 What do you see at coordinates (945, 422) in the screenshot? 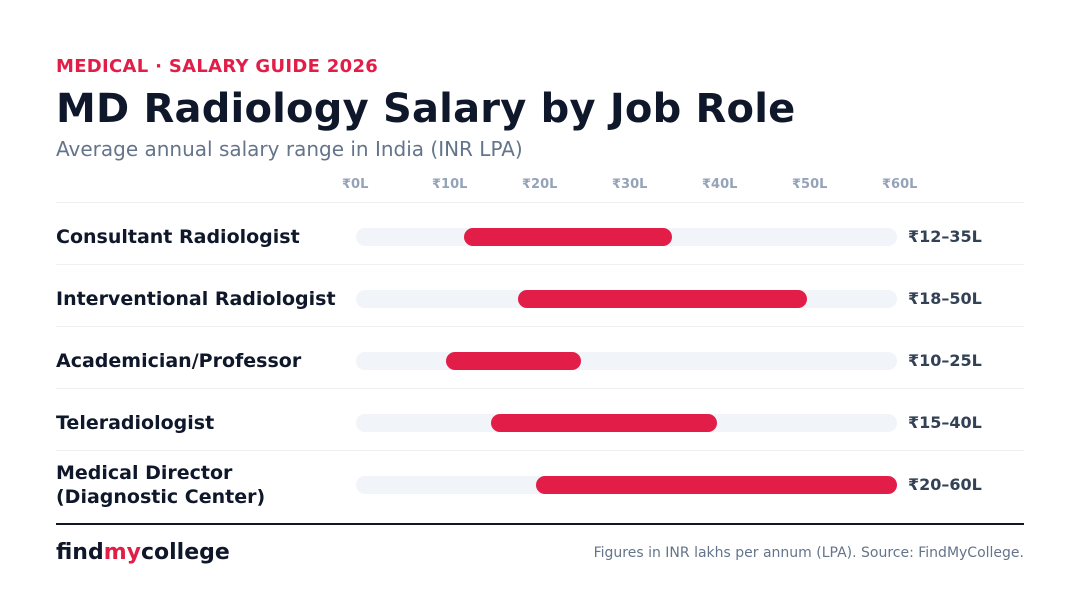
I see `range-value-label: ₹15–40L` at bounding box center [945, 422].